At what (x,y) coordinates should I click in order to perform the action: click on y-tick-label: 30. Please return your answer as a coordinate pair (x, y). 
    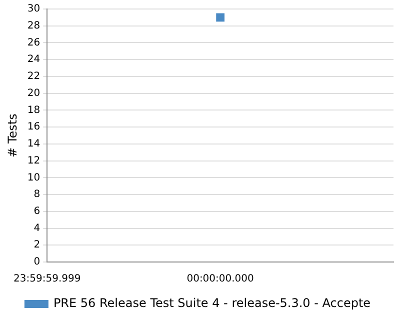
    Looking at the image, I should click on (33, 9).